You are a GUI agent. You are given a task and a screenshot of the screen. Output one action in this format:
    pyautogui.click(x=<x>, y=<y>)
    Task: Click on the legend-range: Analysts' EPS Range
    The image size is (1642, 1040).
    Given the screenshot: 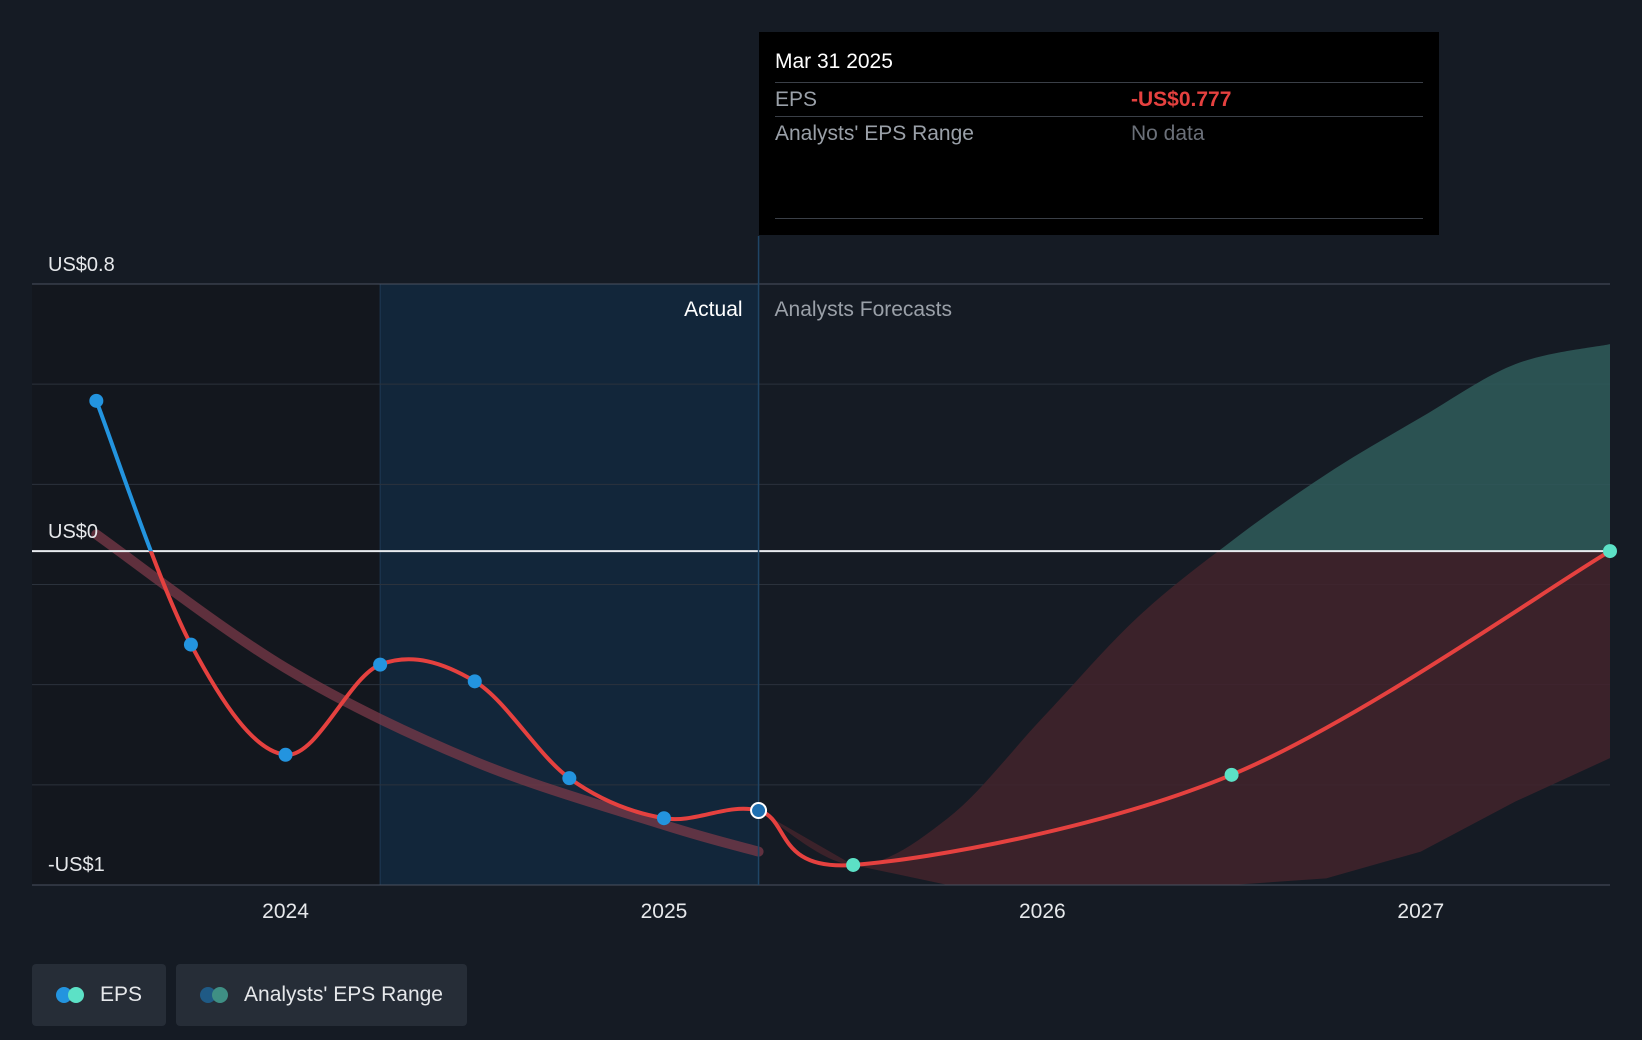 What is the action you would take?
    pyautogui.click(x=321, y=995)
    